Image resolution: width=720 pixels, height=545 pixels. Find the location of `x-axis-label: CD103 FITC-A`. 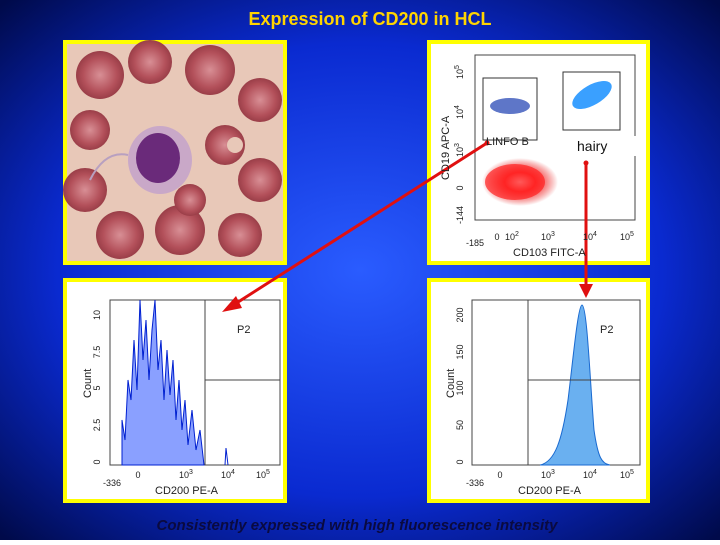

x-axis-label: CD103 FITC-A is located at coordinates (549, 253).